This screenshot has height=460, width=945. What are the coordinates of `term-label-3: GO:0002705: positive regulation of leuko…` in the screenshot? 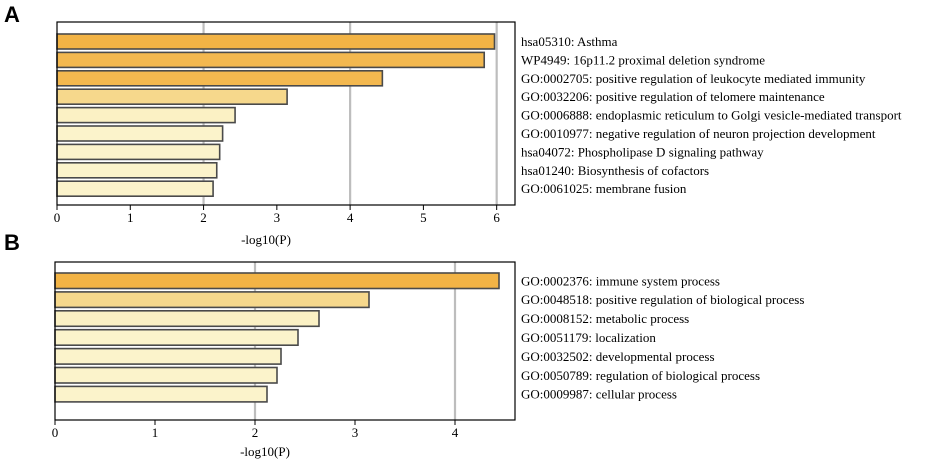 It's located at (693, 78).